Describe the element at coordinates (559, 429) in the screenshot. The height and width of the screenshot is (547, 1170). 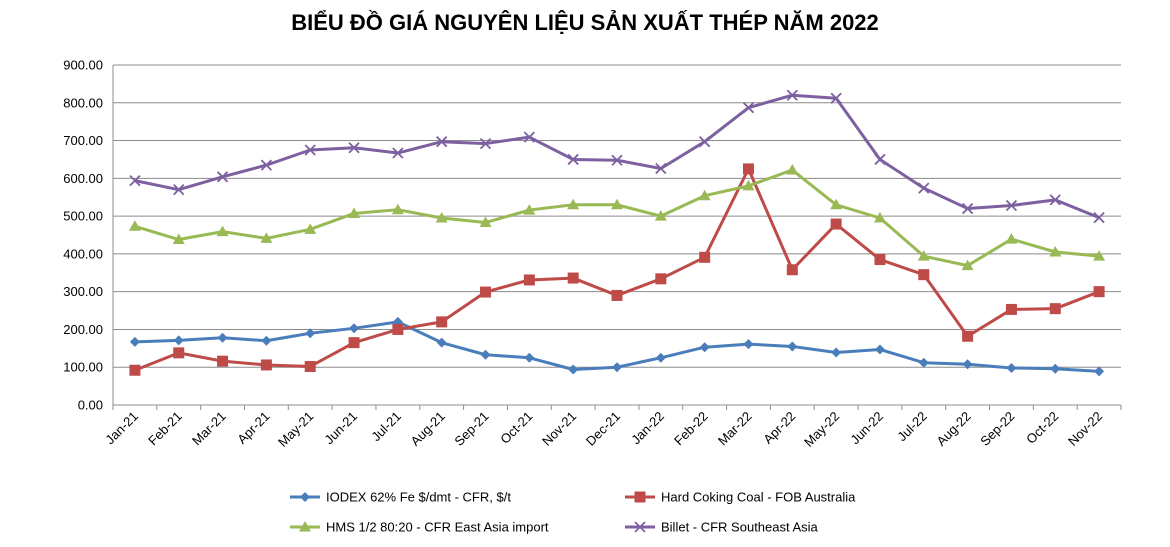
I see `x-tick-label: Nov-21` at that location.